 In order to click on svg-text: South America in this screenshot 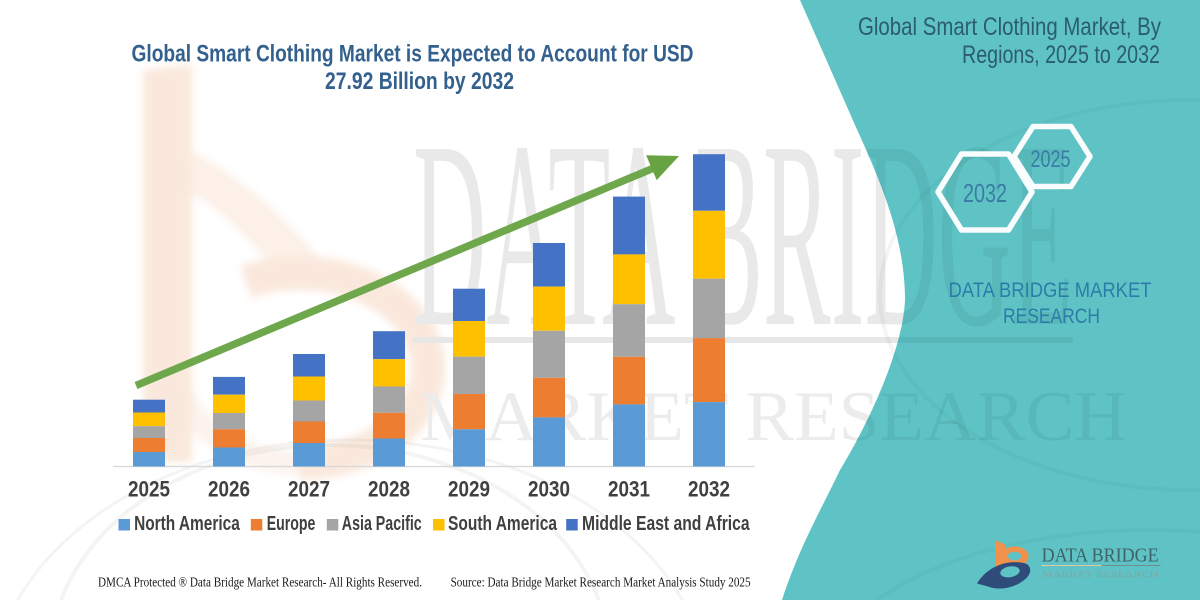, I will do `click(503, 524)`.